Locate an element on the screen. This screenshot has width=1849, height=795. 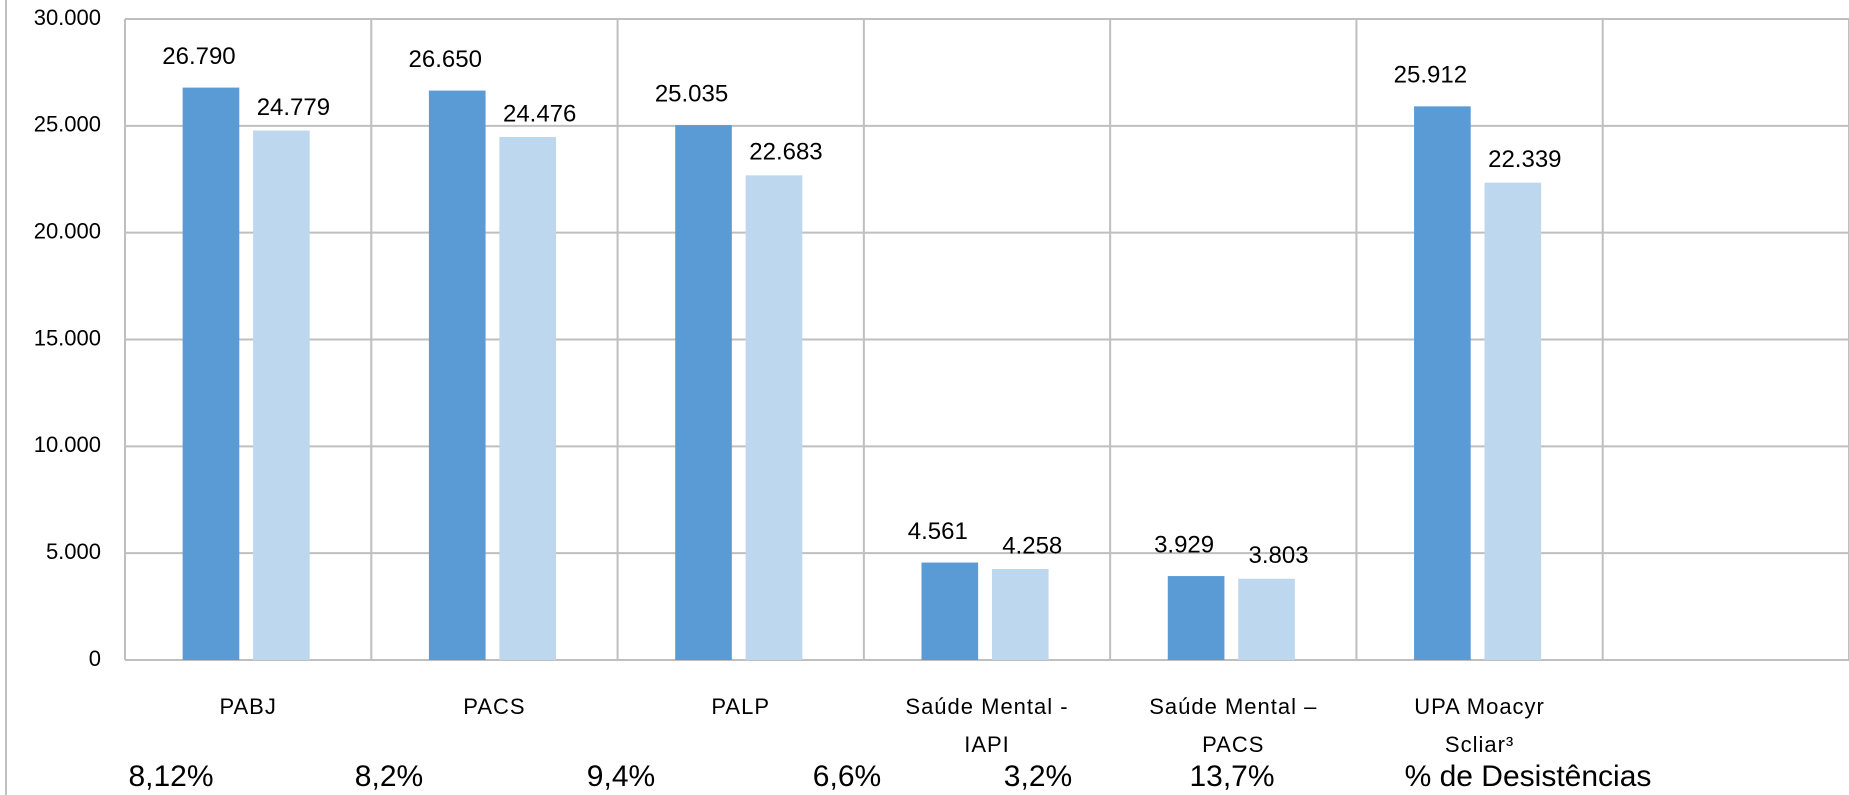
data-label: 26.650 is located at coordinates (445, 59).